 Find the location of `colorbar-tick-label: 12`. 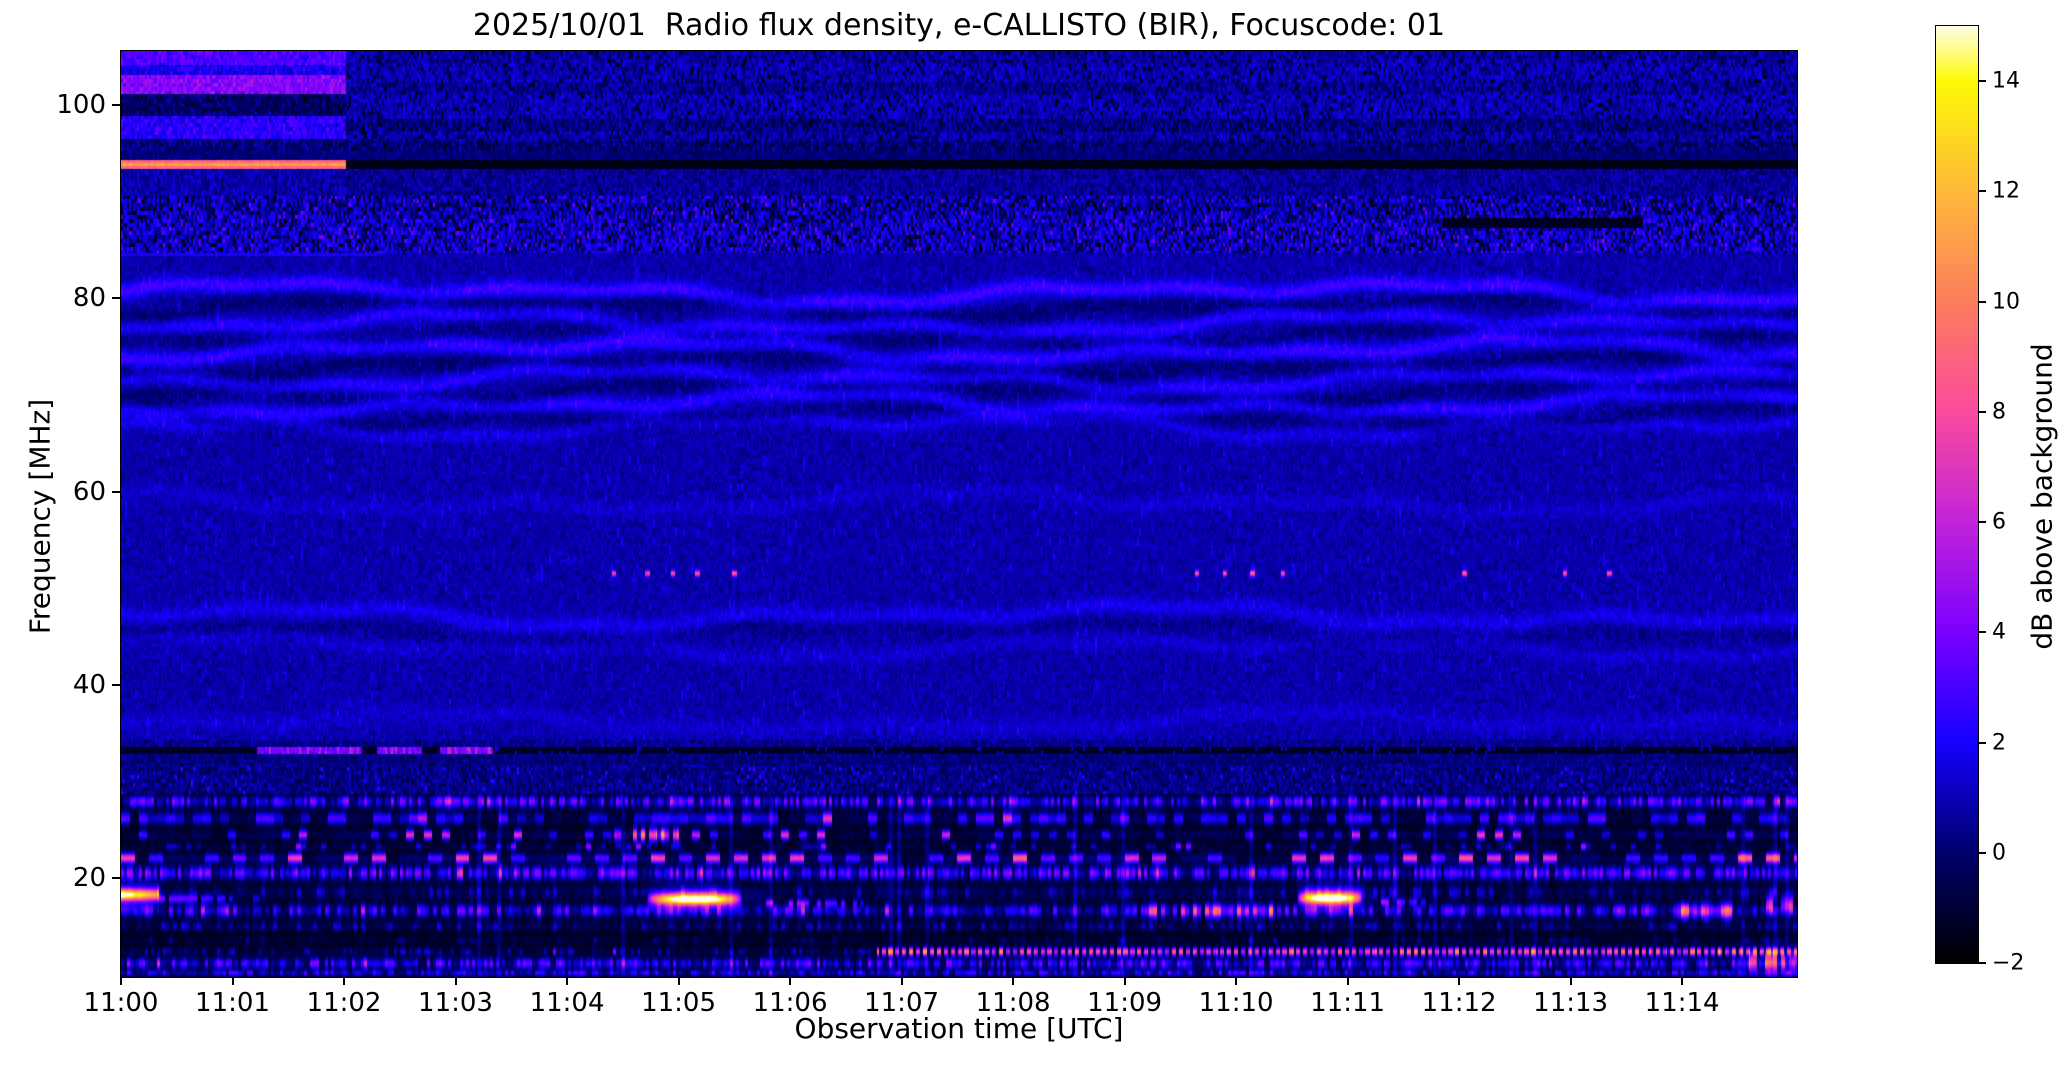

colorbar-tick-label: 12 is located at coordinates (2006, 191).